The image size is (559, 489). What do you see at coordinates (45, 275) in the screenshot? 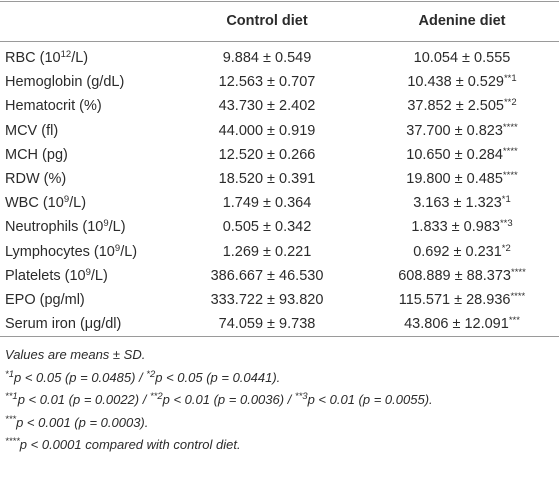
I see `text-segment: Platelets (10` at bounding box center [45, 275].